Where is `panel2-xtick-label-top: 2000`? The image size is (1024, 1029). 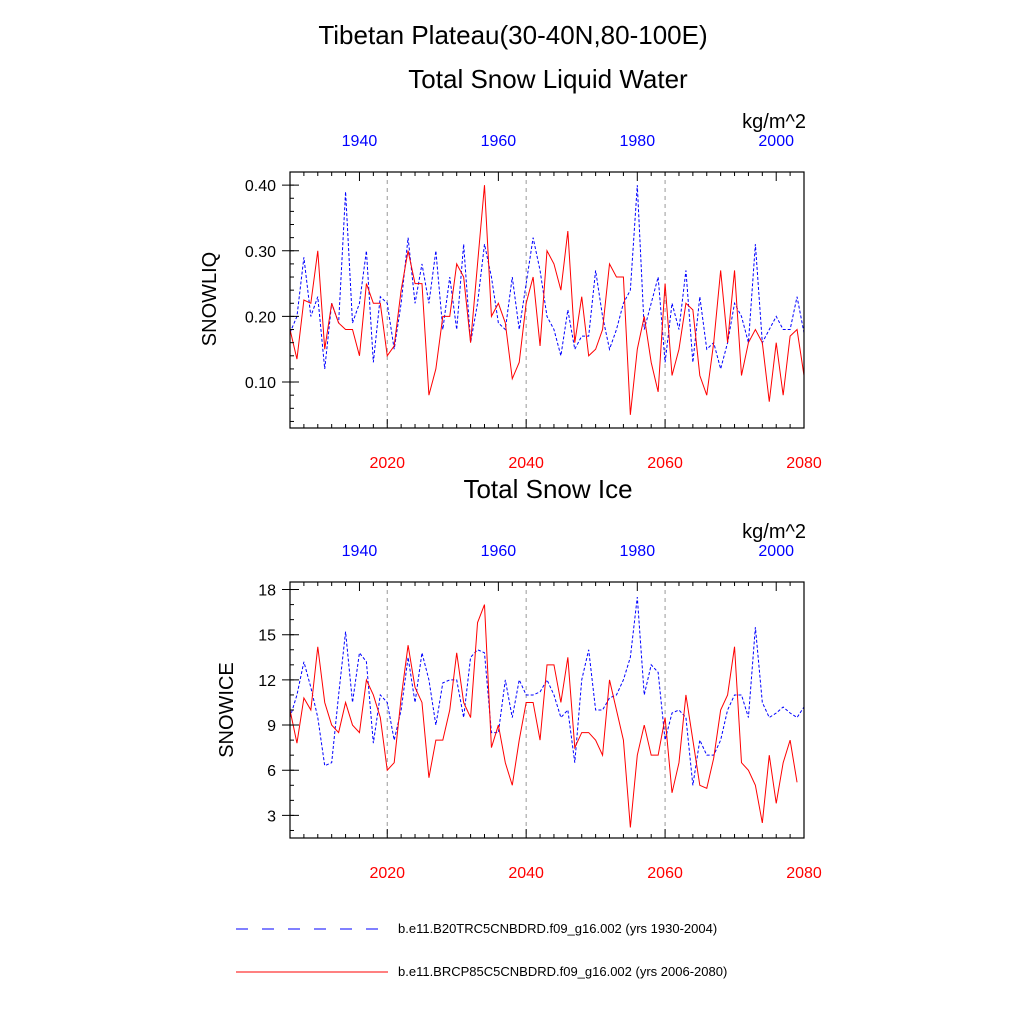 panel2-xtick-label-top: 2000 is located at coordinates (776, 551).